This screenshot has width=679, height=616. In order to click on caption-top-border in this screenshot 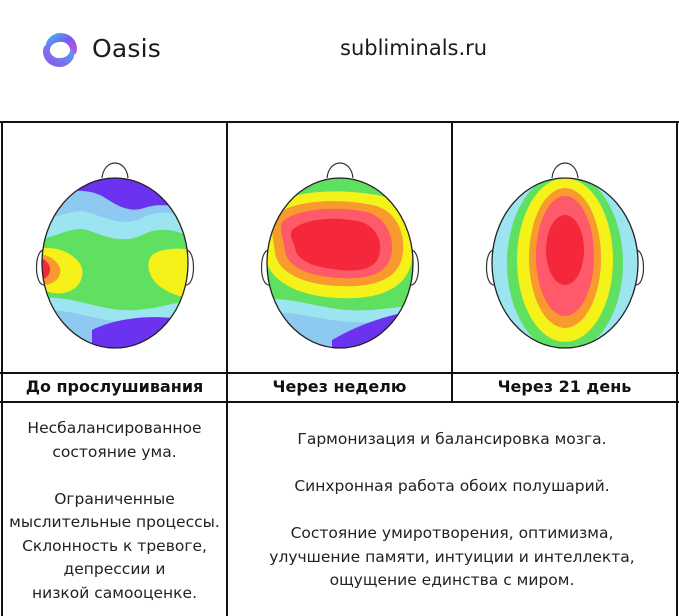, I will do `click(339, 373)`.